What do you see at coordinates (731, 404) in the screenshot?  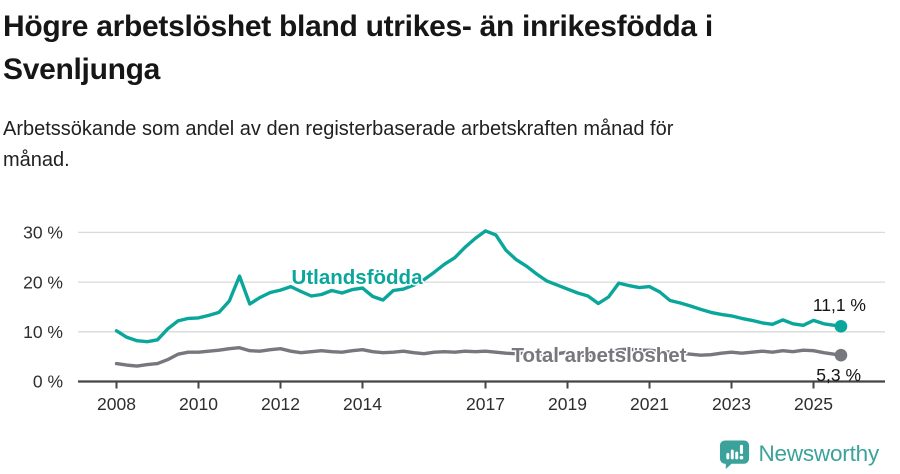 I see `x-axis-tick-label: 2023` at bounding box center [731, 404].